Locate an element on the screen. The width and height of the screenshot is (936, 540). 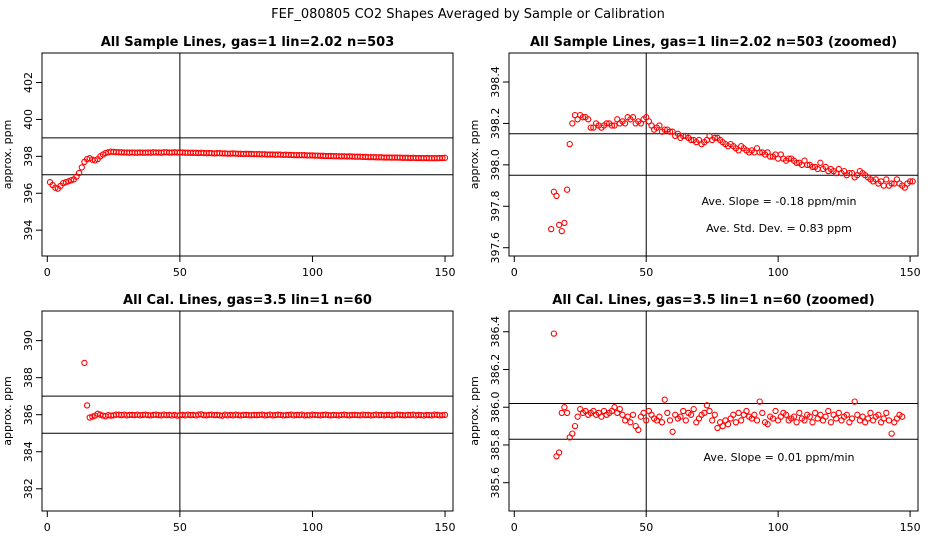
y-tick-label: 386.0 is located at coordinates (495, 407).